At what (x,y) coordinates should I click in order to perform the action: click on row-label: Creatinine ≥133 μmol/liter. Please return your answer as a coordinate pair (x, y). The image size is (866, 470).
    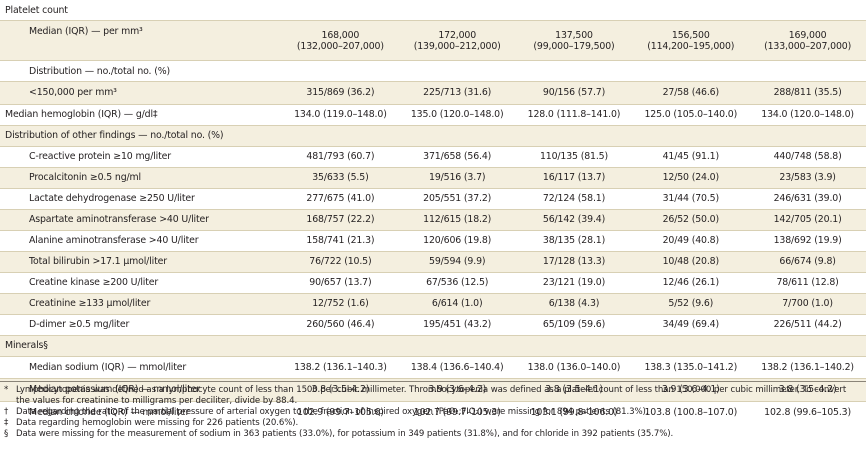
    Looking at the image, I should click on (141, 304).